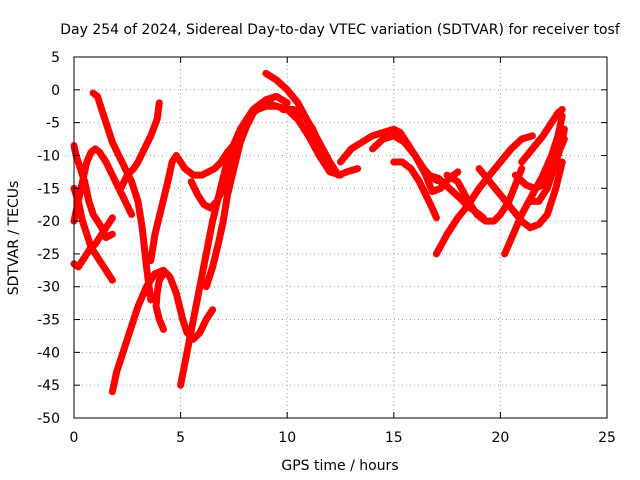  I want to click on x-tick-label: 10, so click(287, 438).